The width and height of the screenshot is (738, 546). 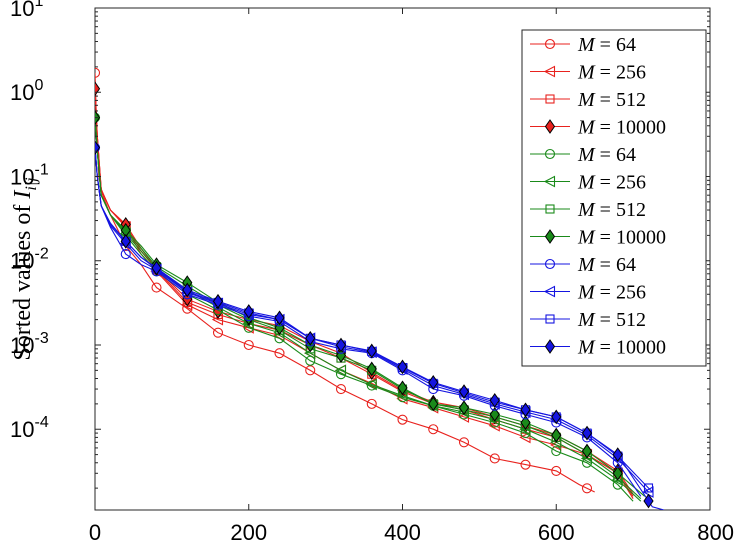 I want to click on y-axis-label: Sorted values of Ii|j, so click(x=25, y=269).